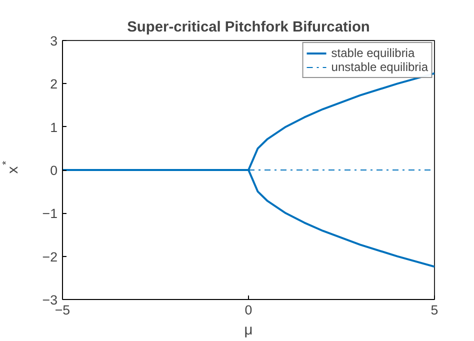 This screenshot has height=341, width=474. I want to click on y-tick-label: 3, so click(54, 41).